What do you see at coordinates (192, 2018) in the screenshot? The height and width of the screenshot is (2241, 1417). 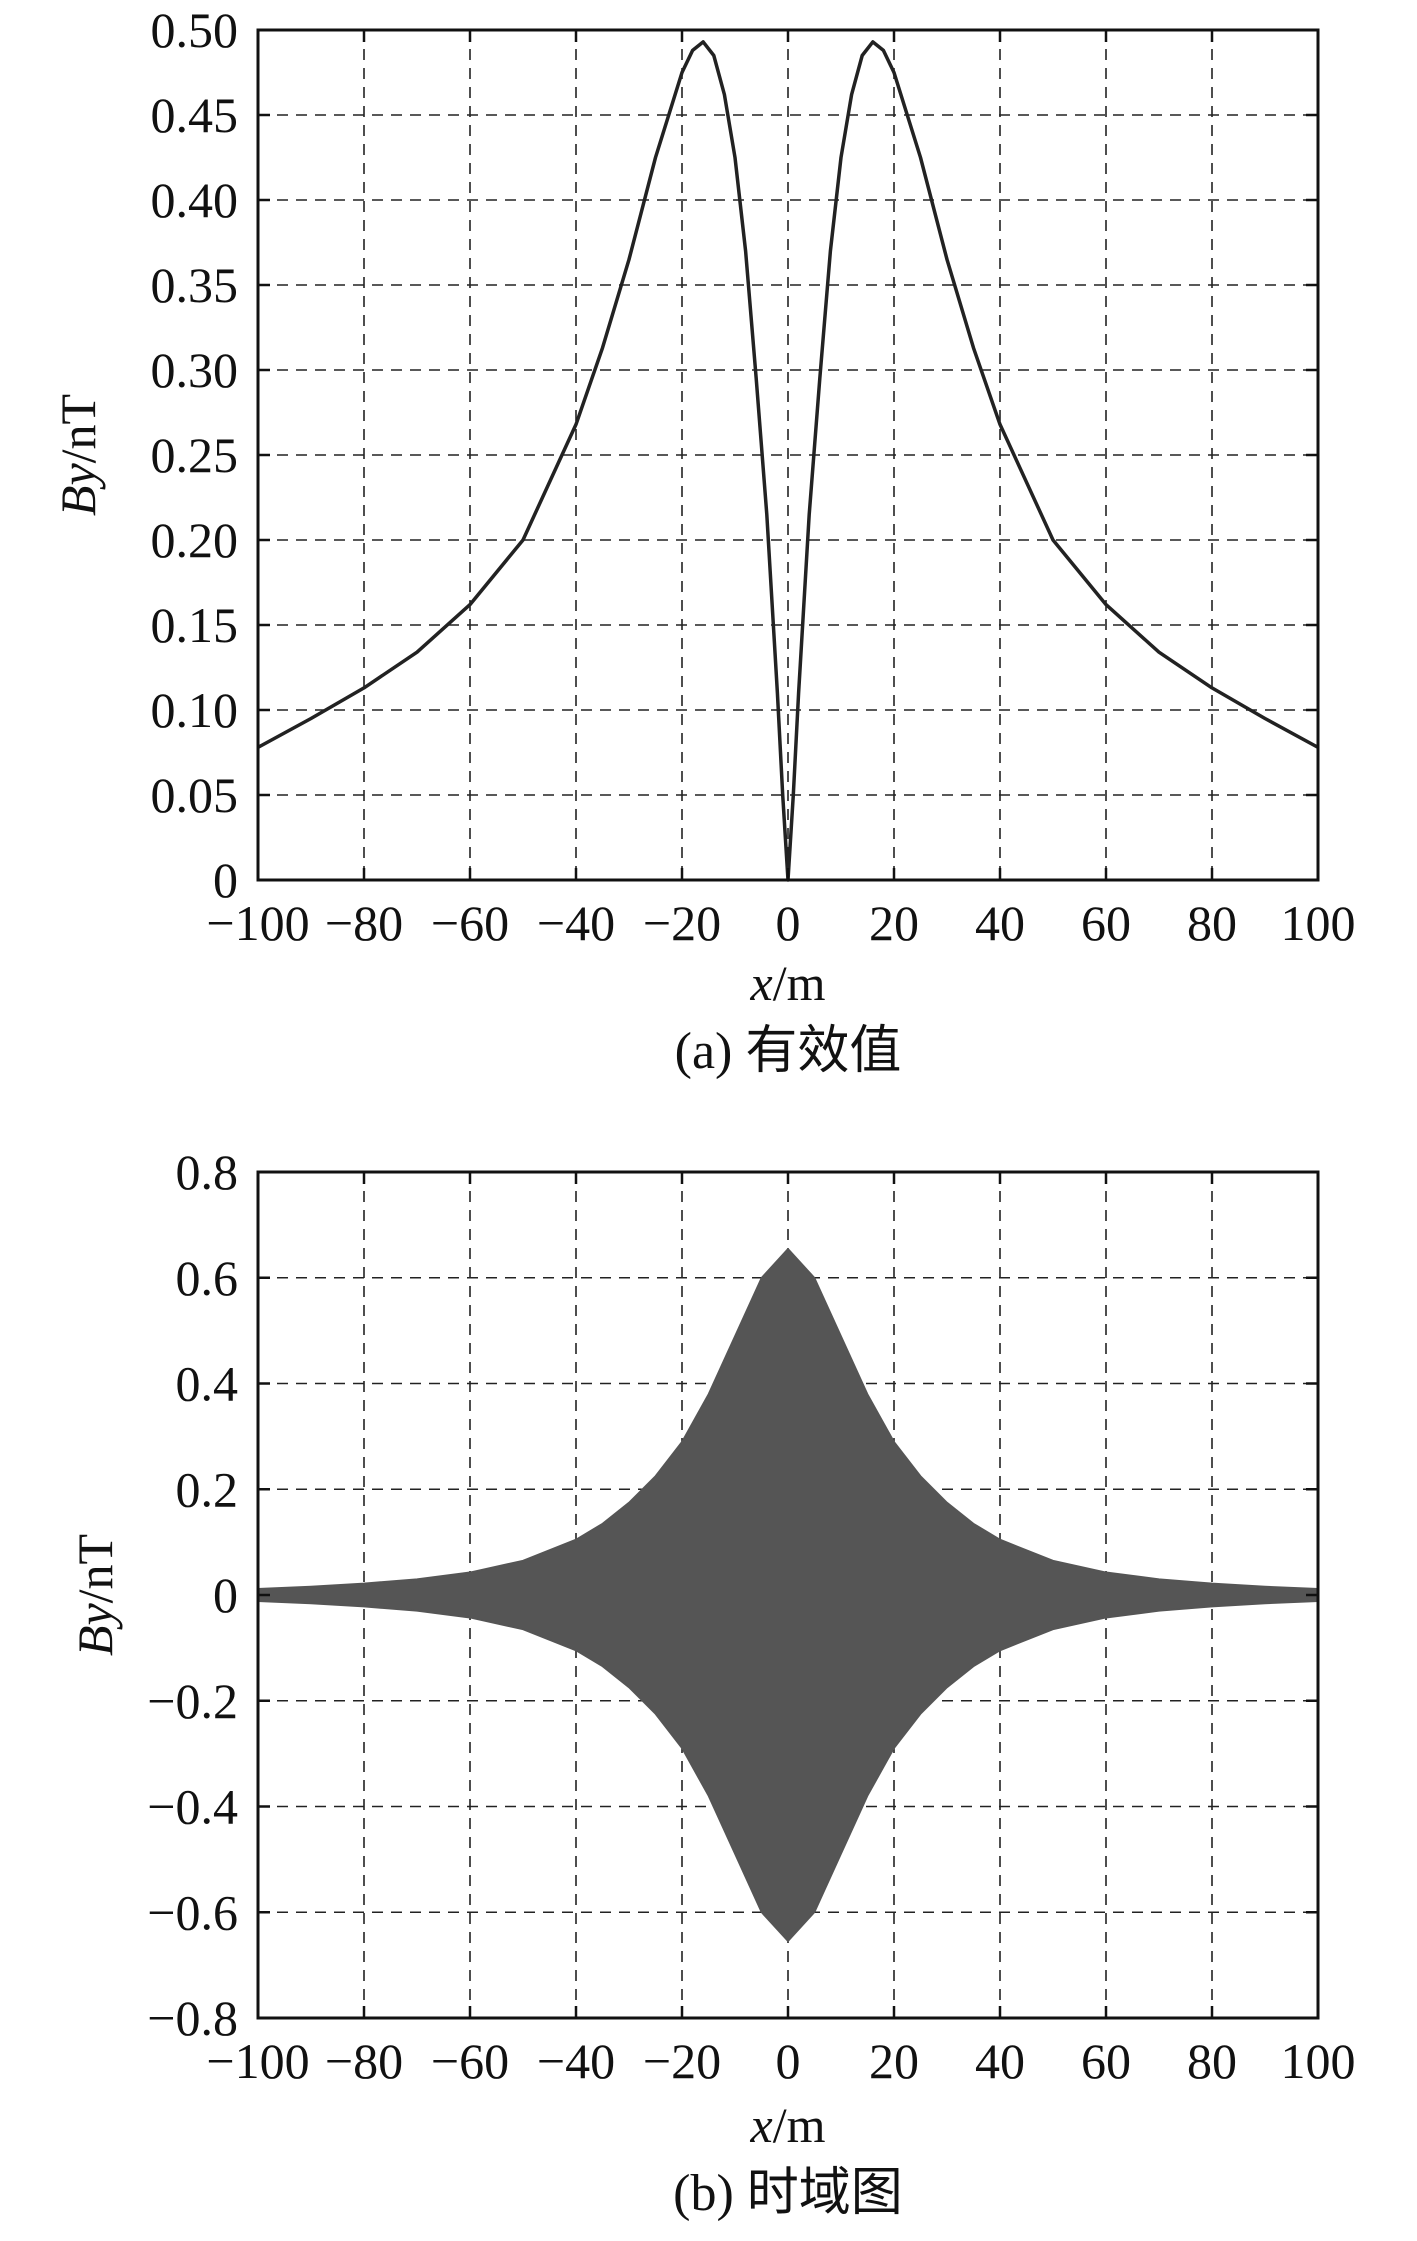 I see `y-tick-label: −0.8` at bounding box center [192, 2018].